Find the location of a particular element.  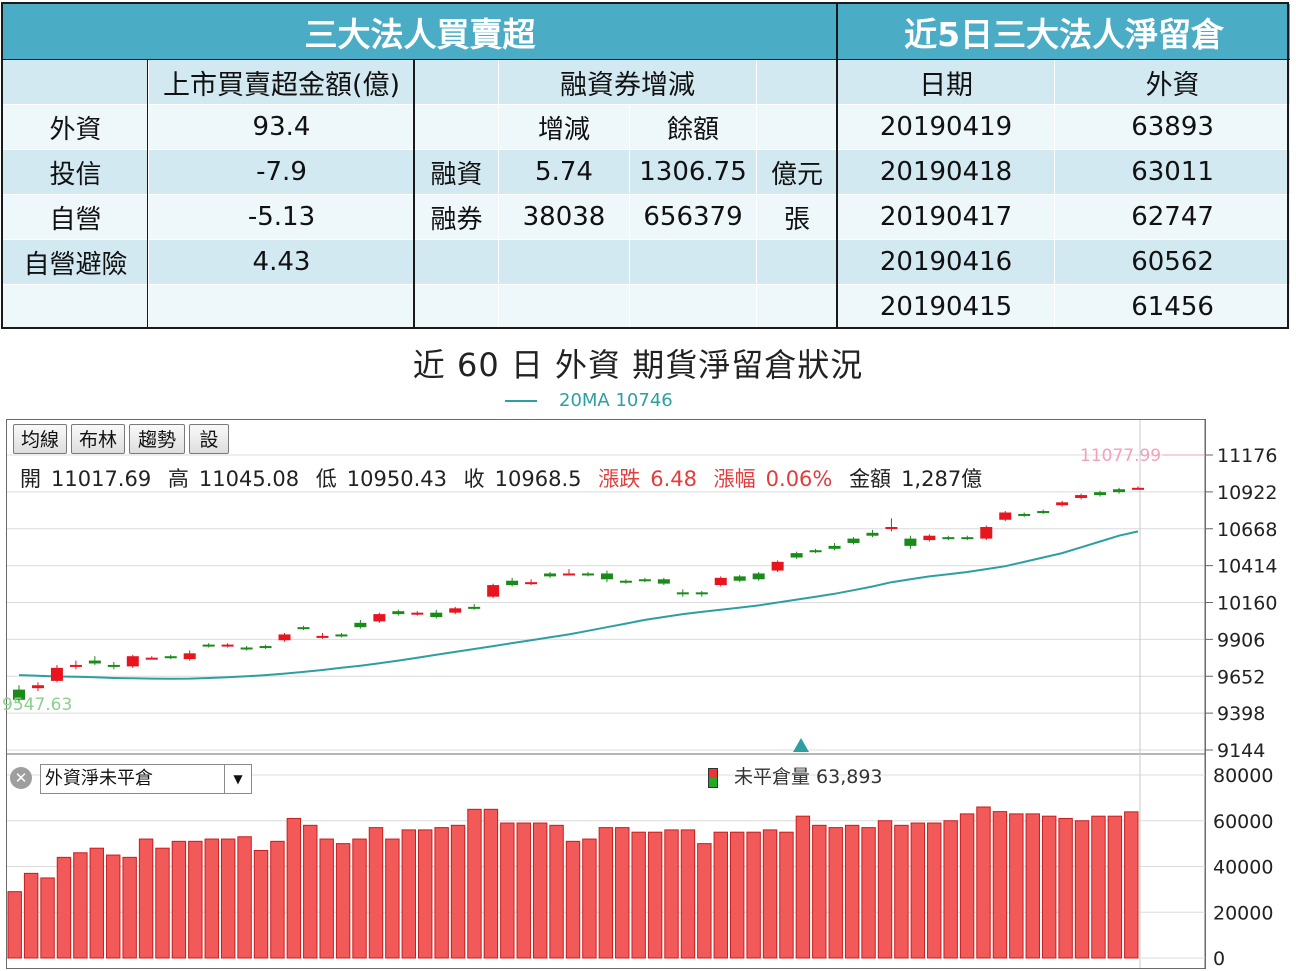

bollinger-button: 布林 is located at coordinates (98, 439).